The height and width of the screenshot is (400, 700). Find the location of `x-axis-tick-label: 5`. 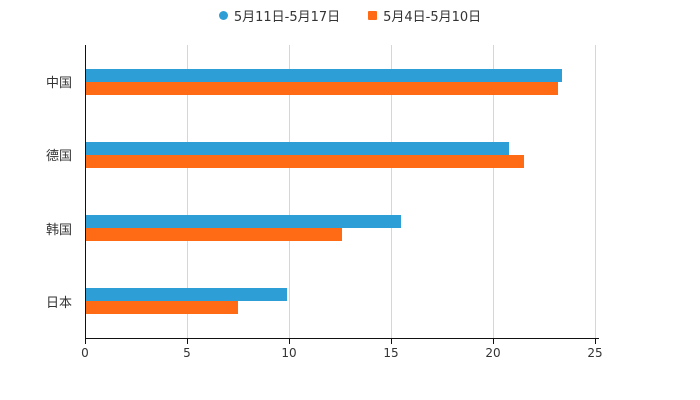

x-axis-tick-label: 5 is located at coordinates (187, 353).